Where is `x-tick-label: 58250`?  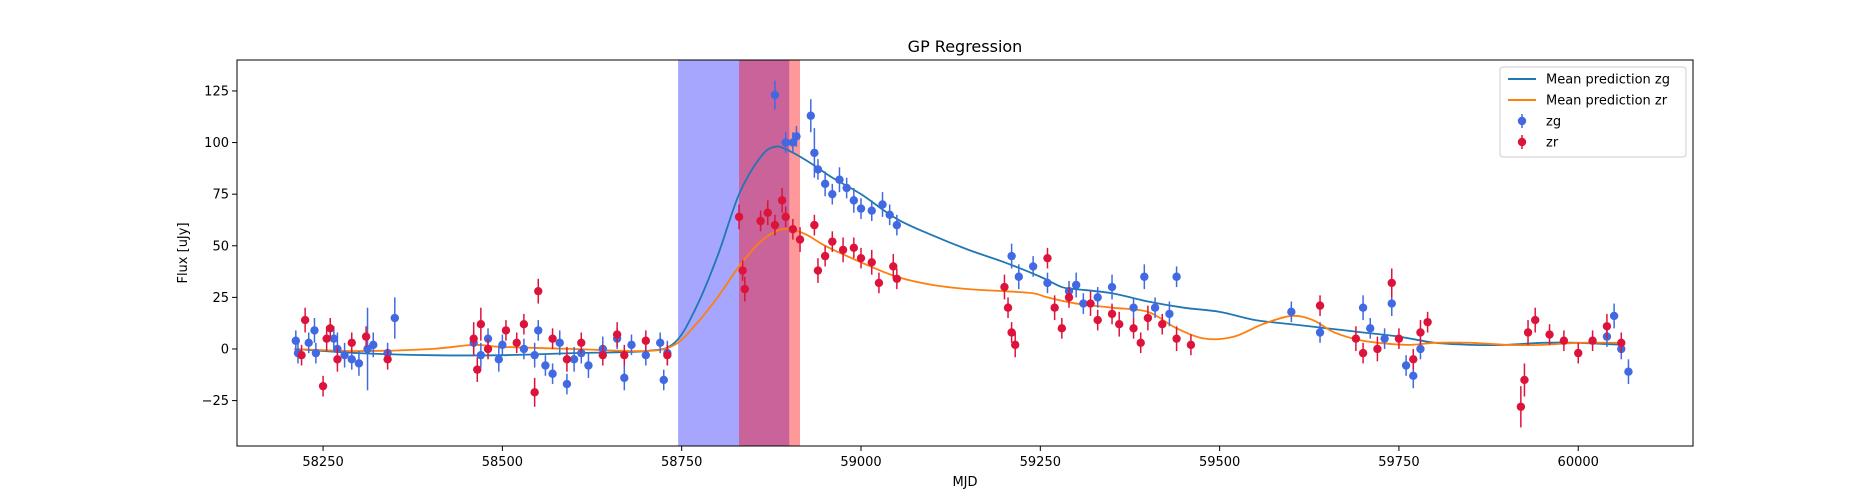 x-tick-label: 58250 is located at coordinates (322, 462).